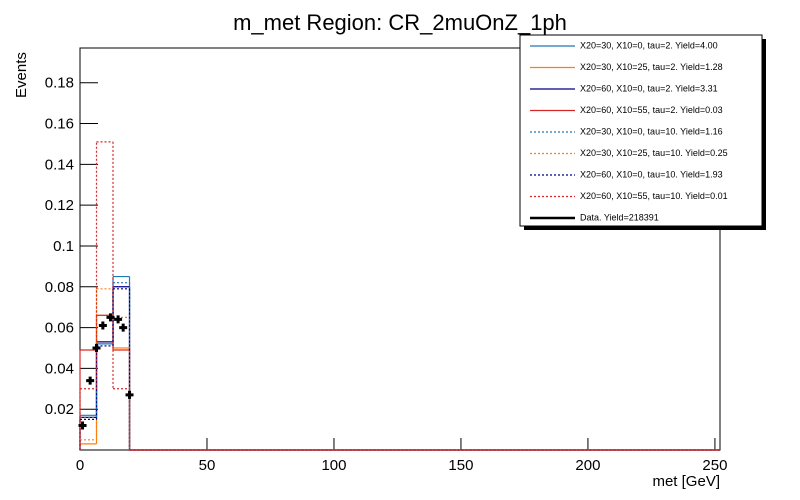 The width and height of the screenshot is (800, 500). I want to click on x-tick-label: 250, so click(714, 465).